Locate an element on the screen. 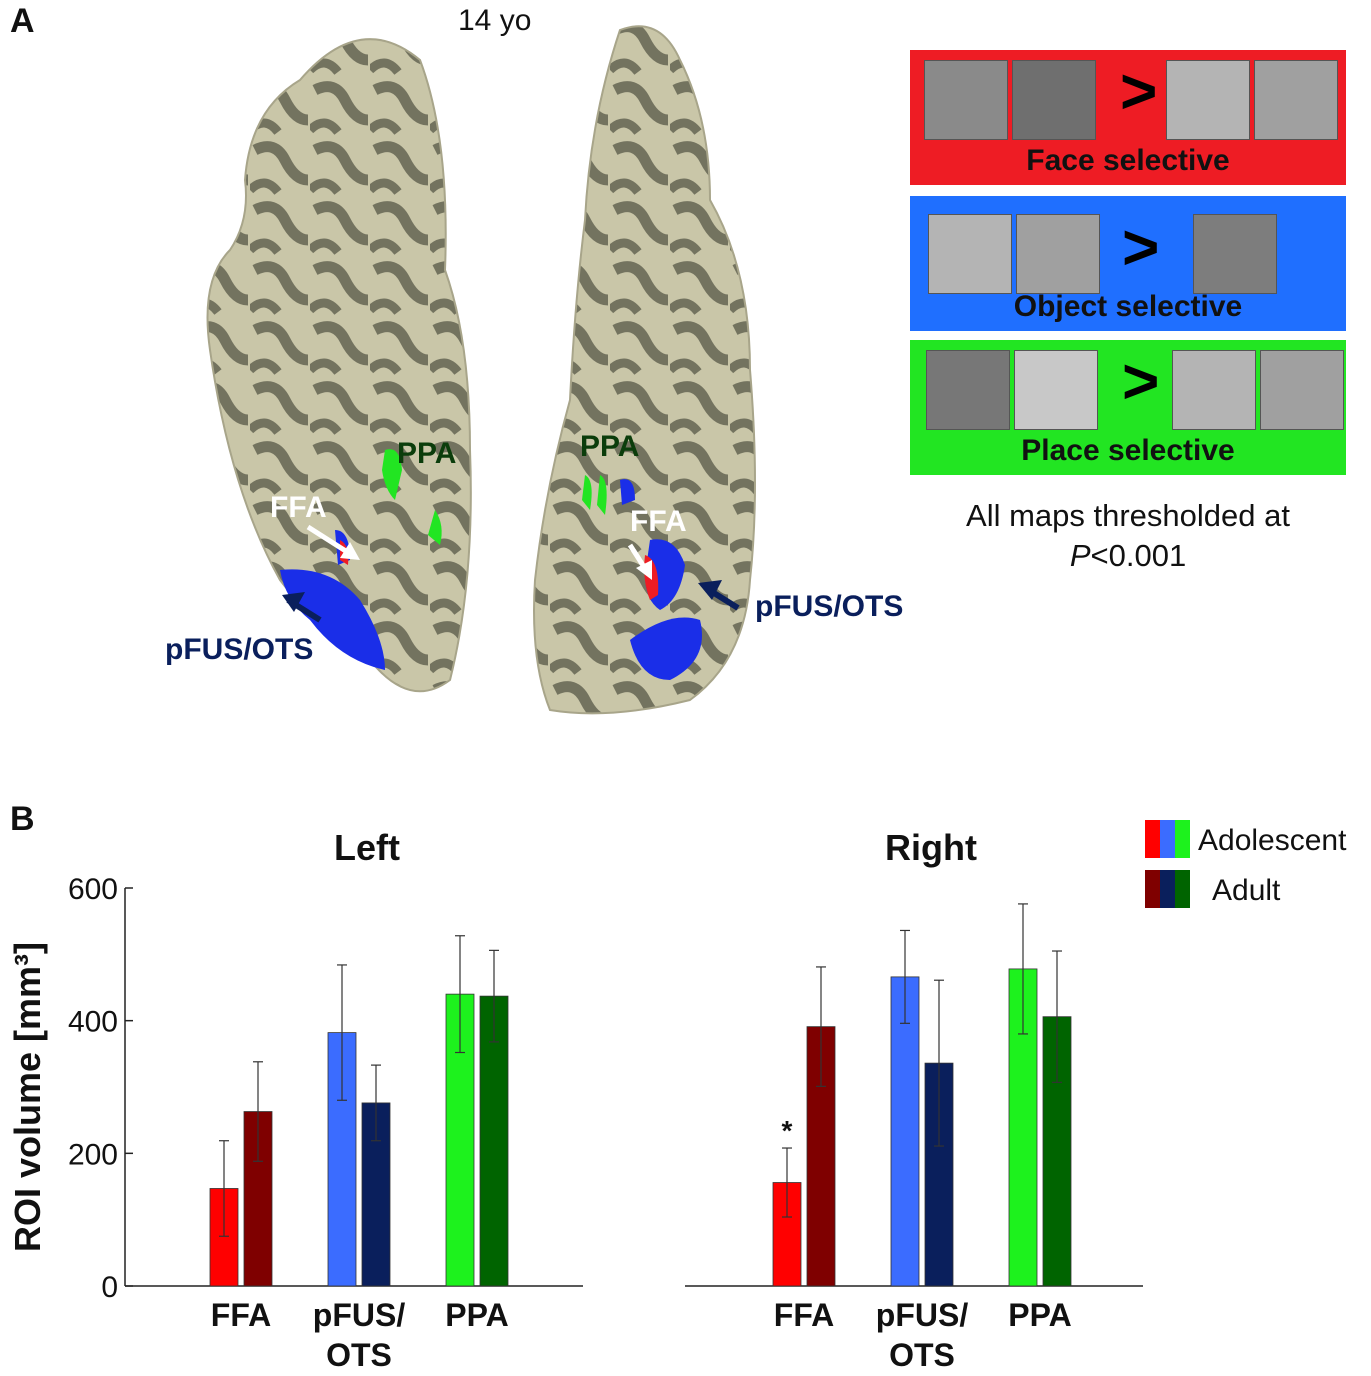  place-selective-label: Place selective is located at coordinates (1128, 450).